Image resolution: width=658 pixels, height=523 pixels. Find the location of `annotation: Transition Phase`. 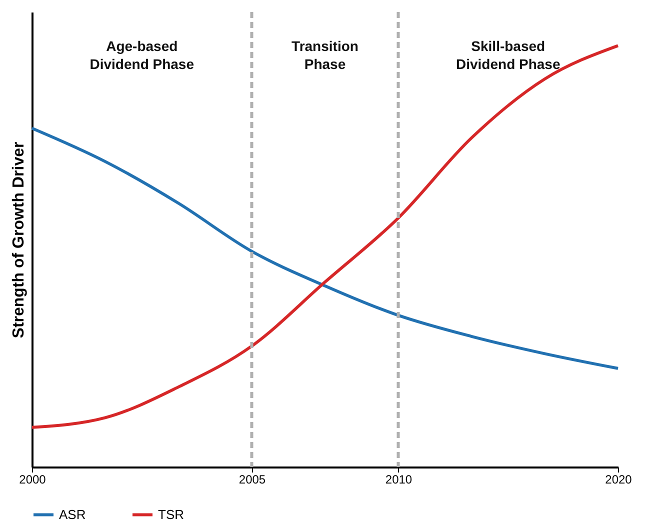

annotation: Transition Phase is located at coordinates (325, 55).